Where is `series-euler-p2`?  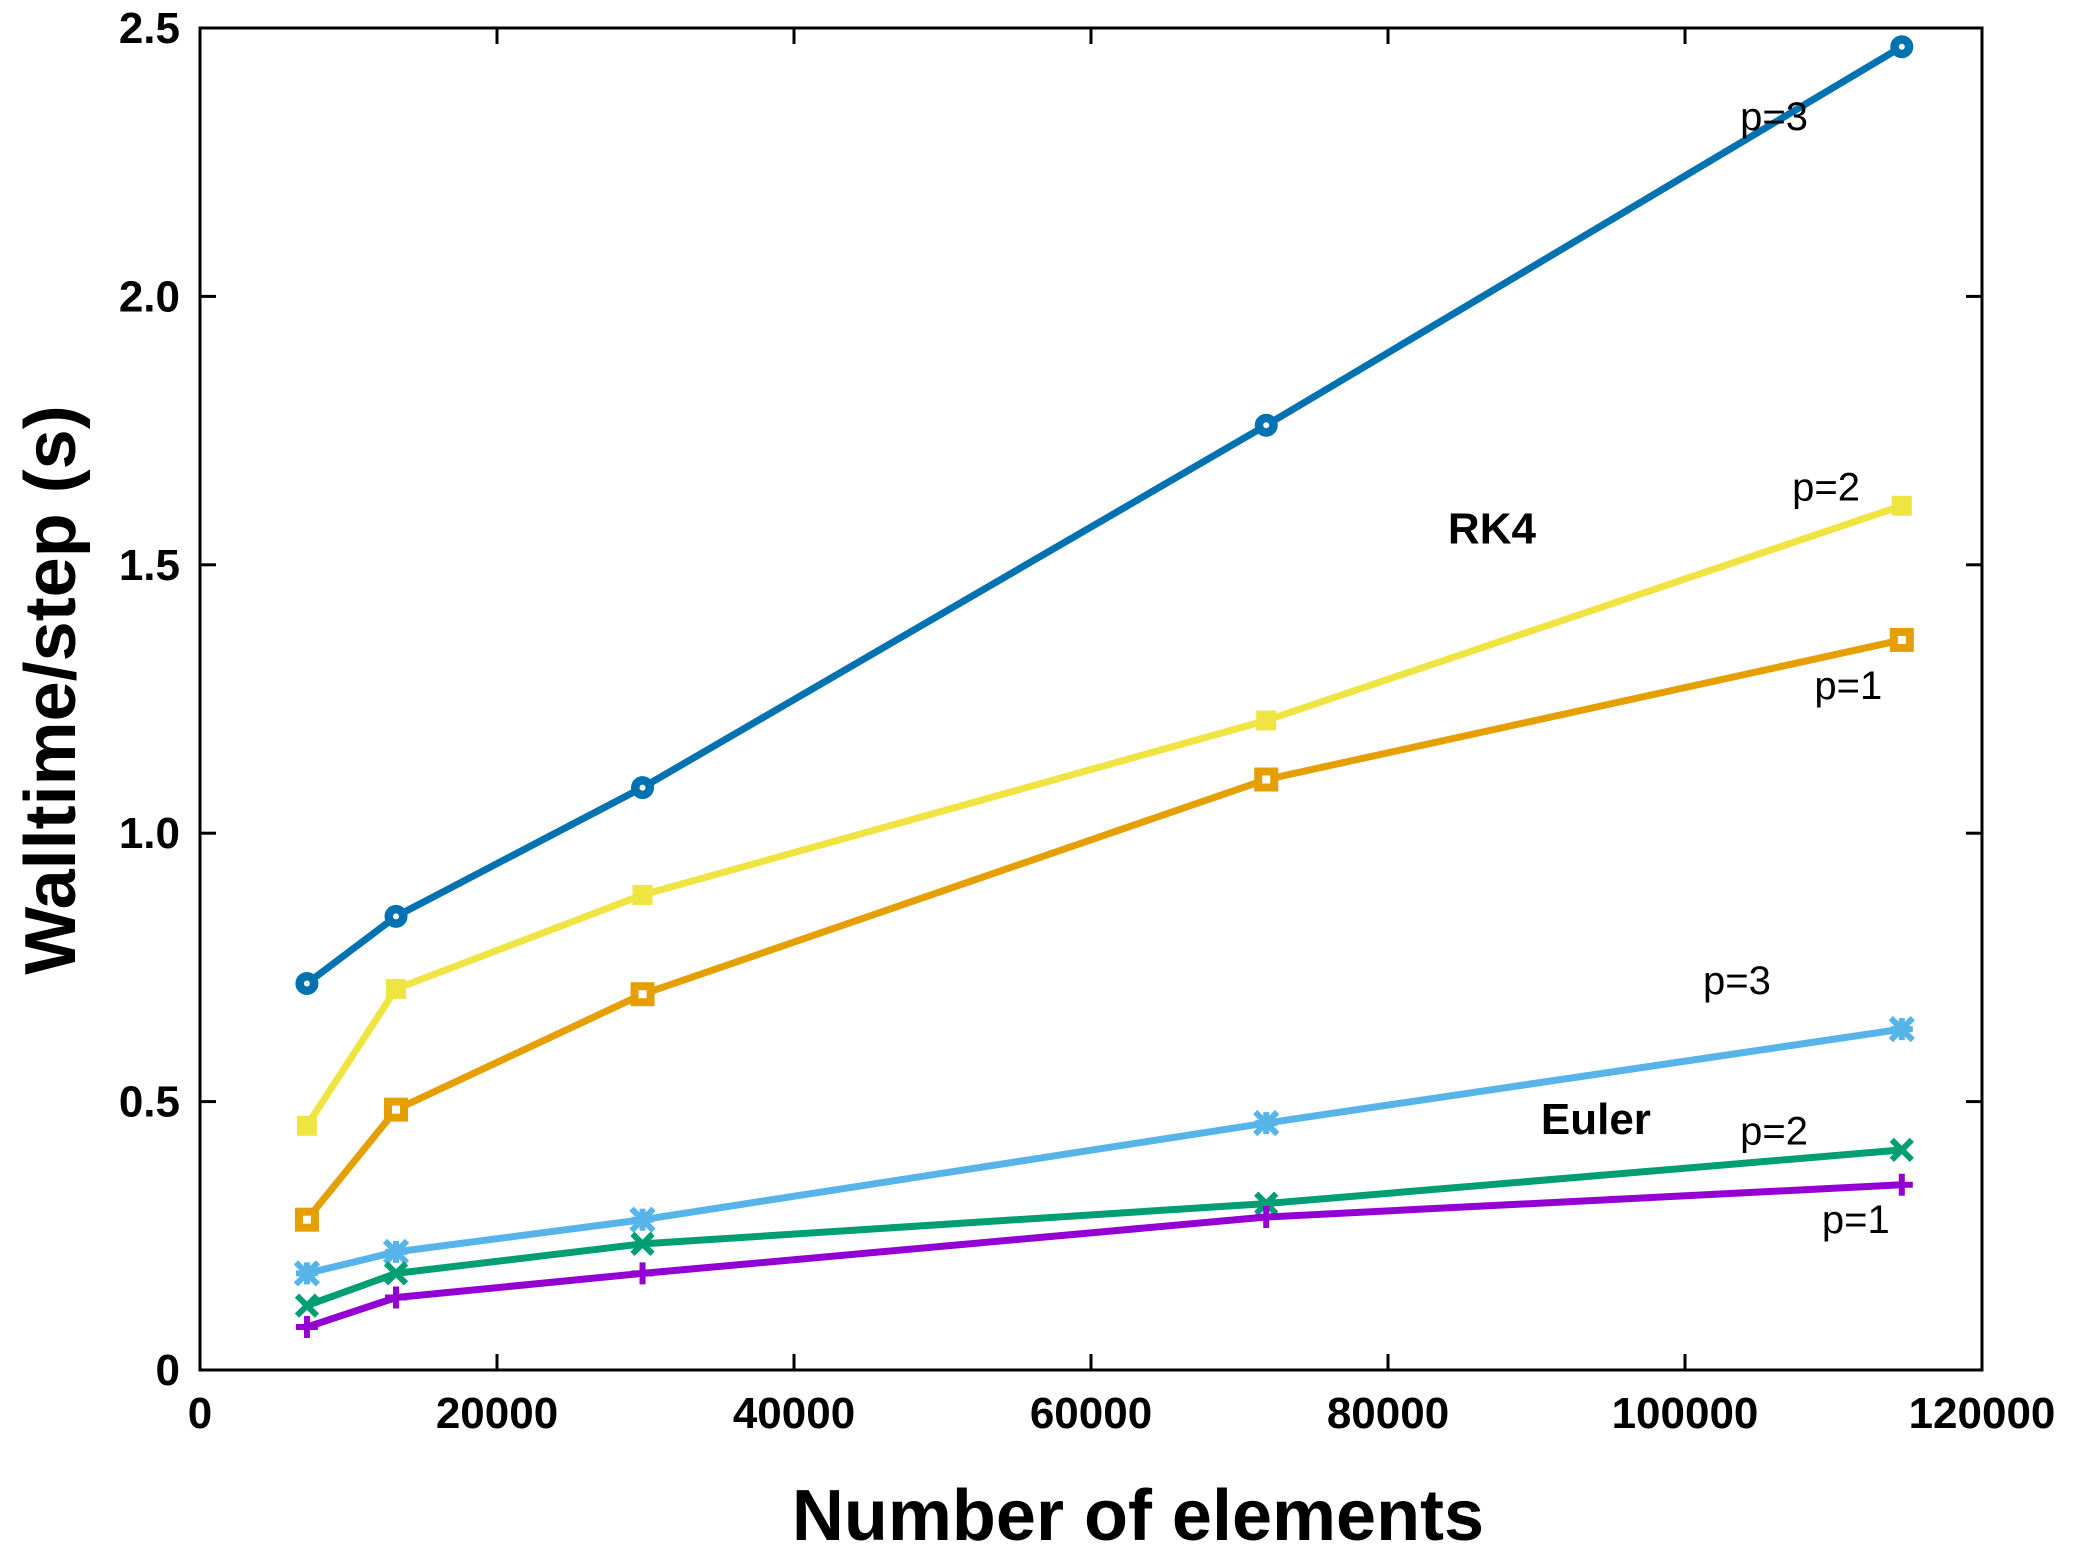
series-euler-p2 is located at coordinates (1104, 1227).